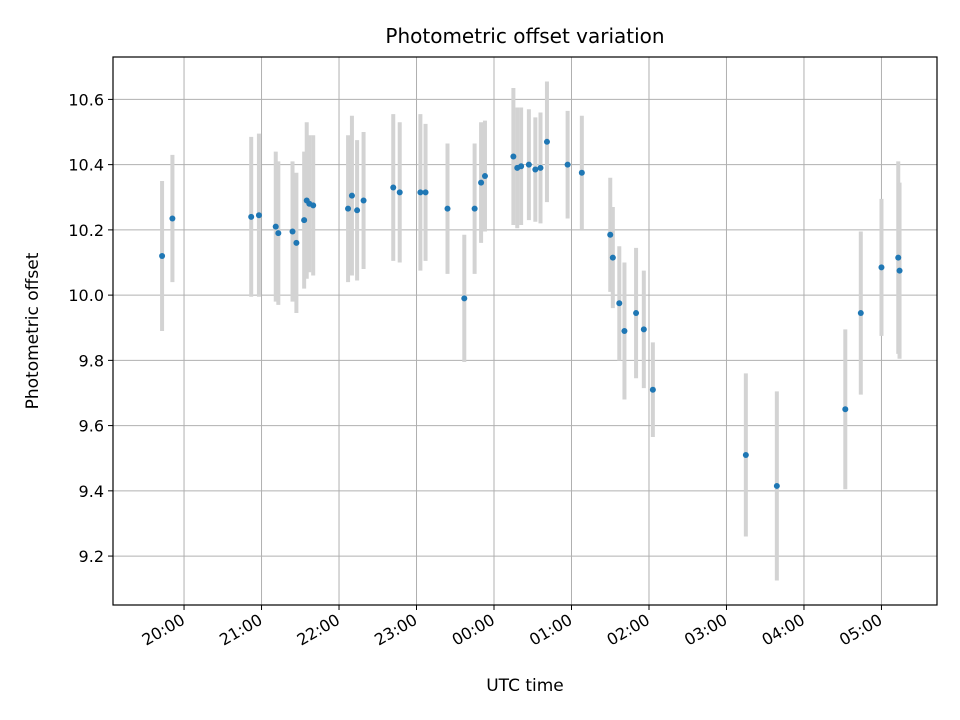  Describe the element at coordinates (91, 556) in the screenshot. I see `y-tick-label: 9.2` at that location.